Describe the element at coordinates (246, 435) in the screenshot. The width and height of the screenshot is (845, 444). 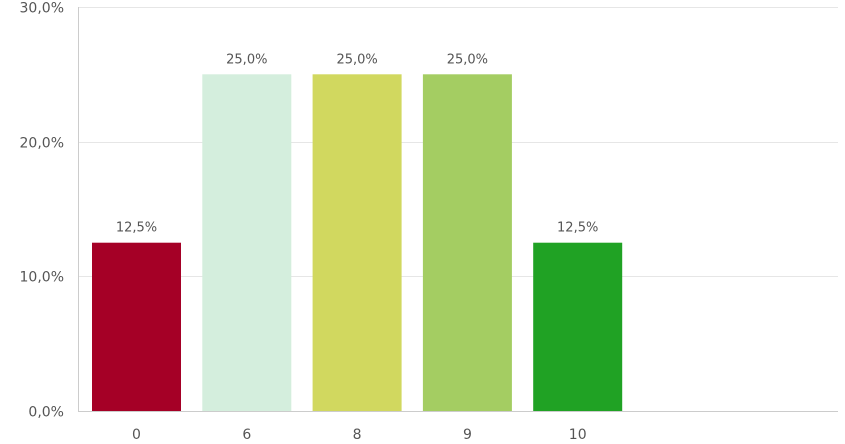
I see `x-category-label: 6` at that location.